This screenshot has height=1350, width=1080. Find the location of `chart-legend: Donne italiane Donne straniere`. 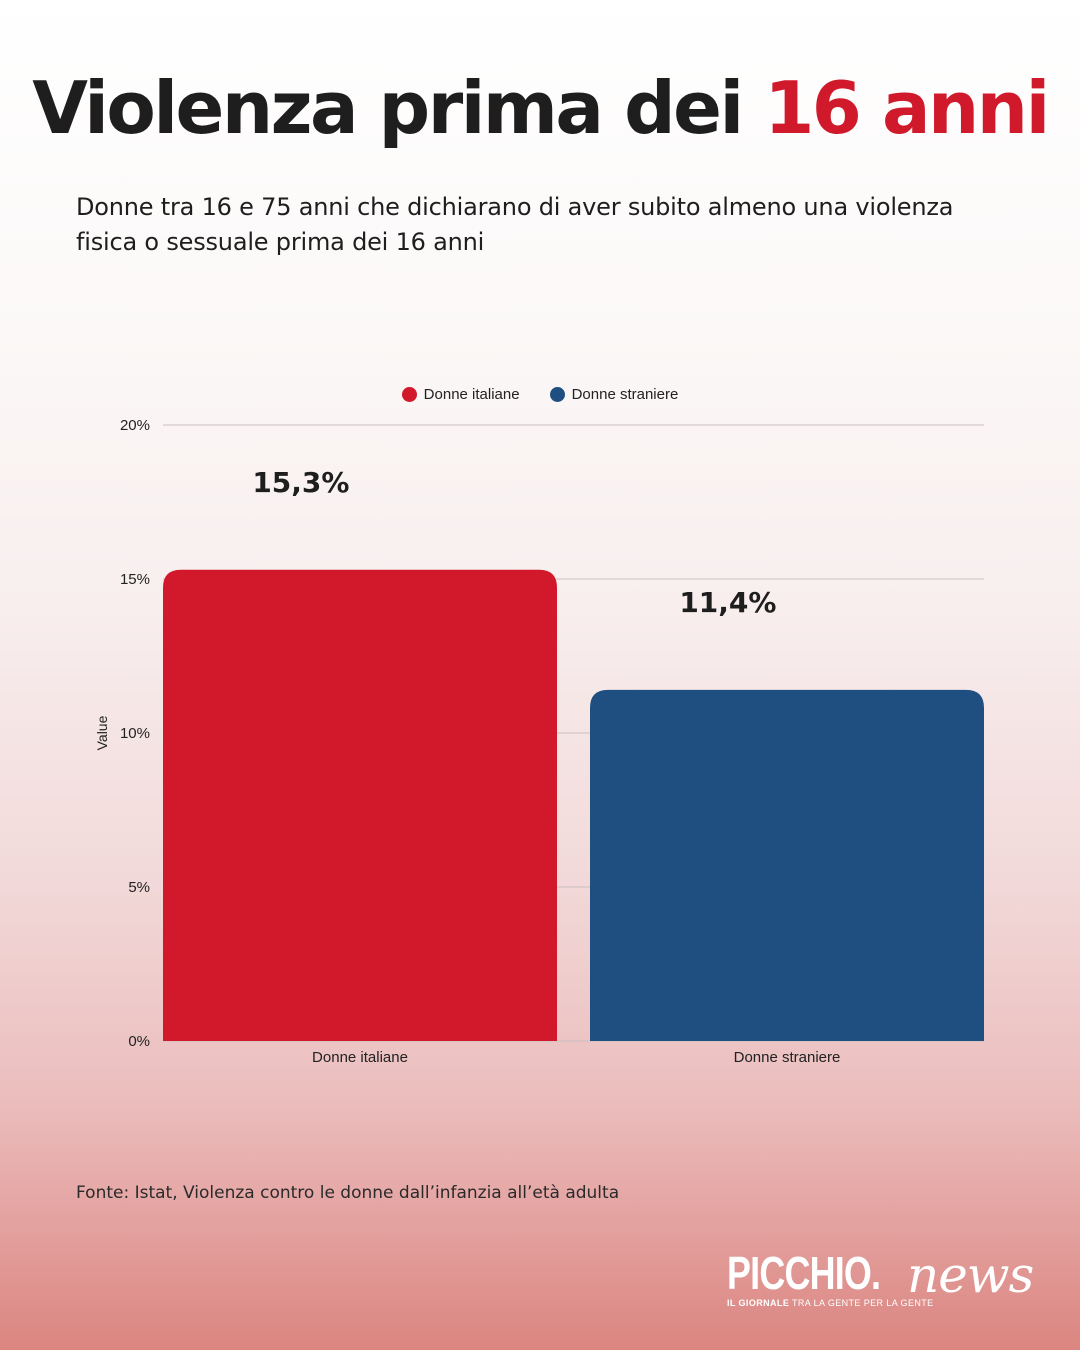

chart-legend: Donne italiane Donne straniere is located at coordinates (540, 394).